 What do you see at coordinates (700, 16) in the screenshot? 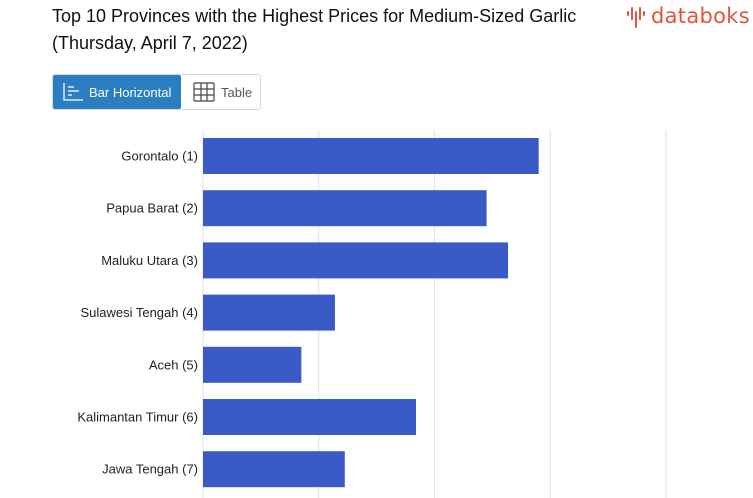
I see `brand-name: databoks` at bounding box center [700, 16].